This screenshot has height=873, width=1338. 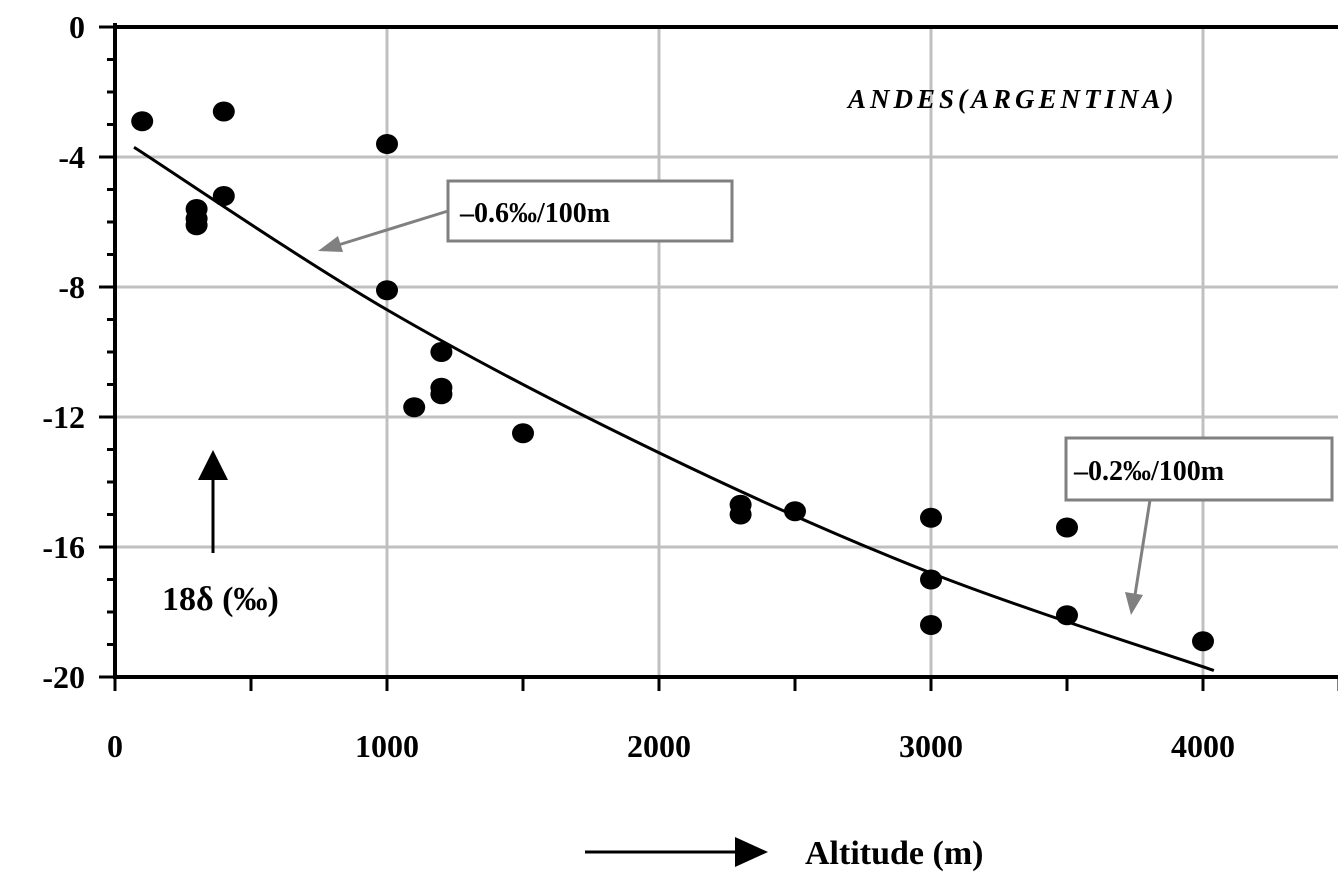 What do you see at coordinates (1203, 746) in the screenshot?
I see `x-tick-label: 4000` at bounding box center [1203, 746].